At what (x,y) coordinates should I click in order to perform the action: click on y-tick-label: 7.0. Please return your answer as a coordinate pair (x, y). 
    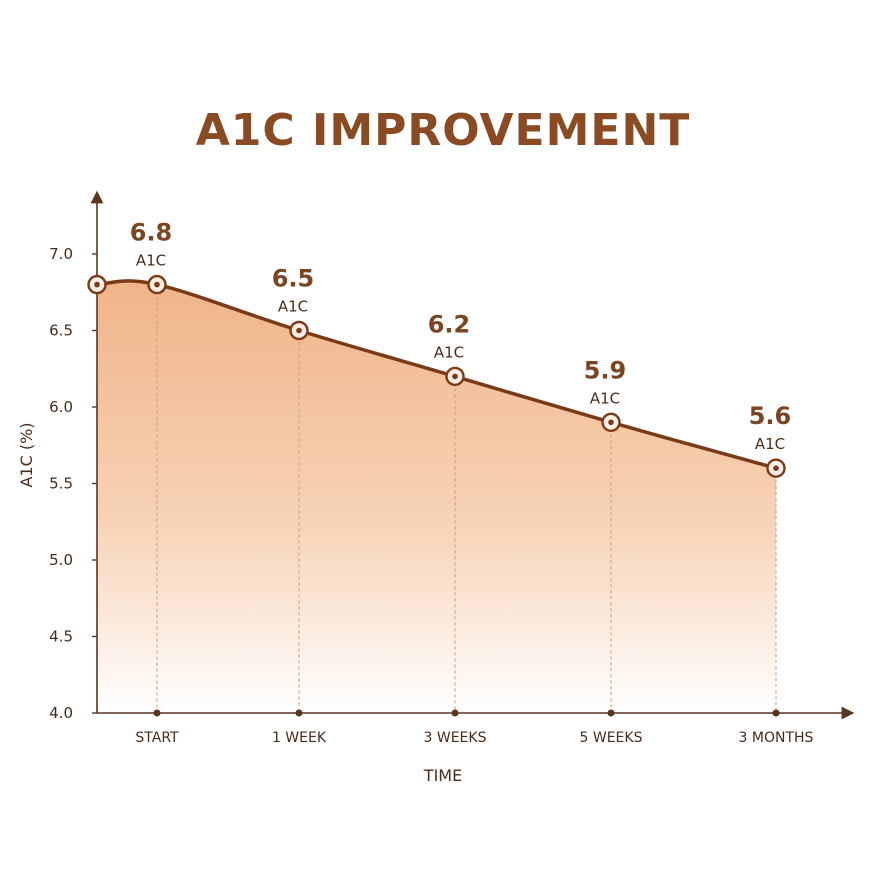
    Looking at the image, I should click on (61, 254).